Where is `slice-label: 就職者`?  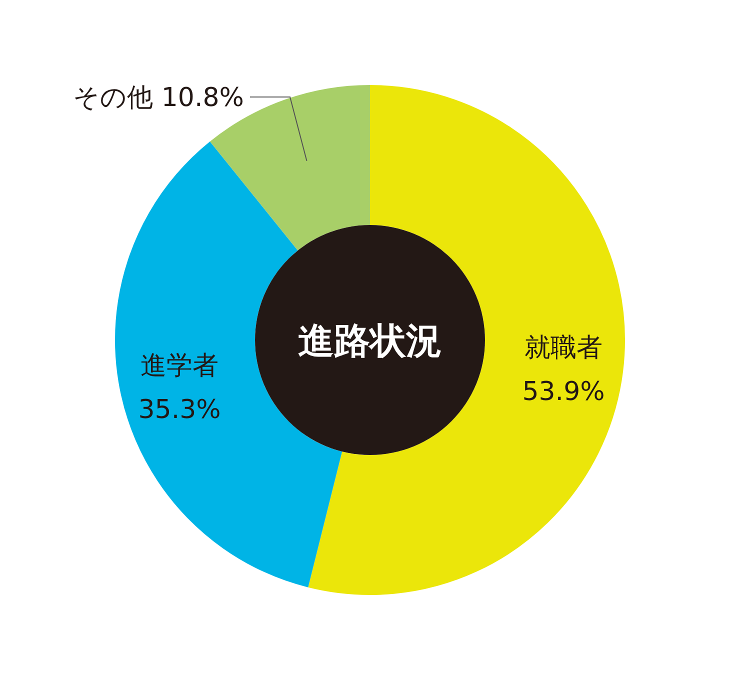 slice-label: 就職者 is located at coordinates (563, 347).